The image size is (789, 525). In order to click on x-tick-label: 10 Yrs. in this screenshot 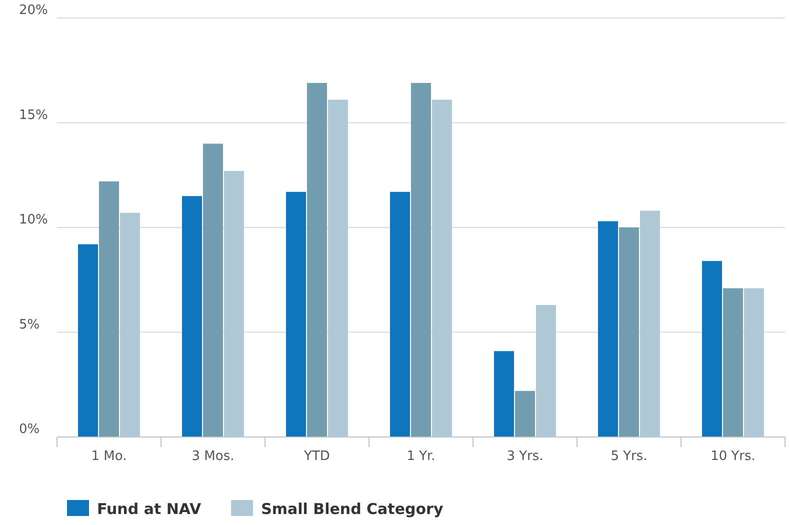, I will do `click(733, 456)`.